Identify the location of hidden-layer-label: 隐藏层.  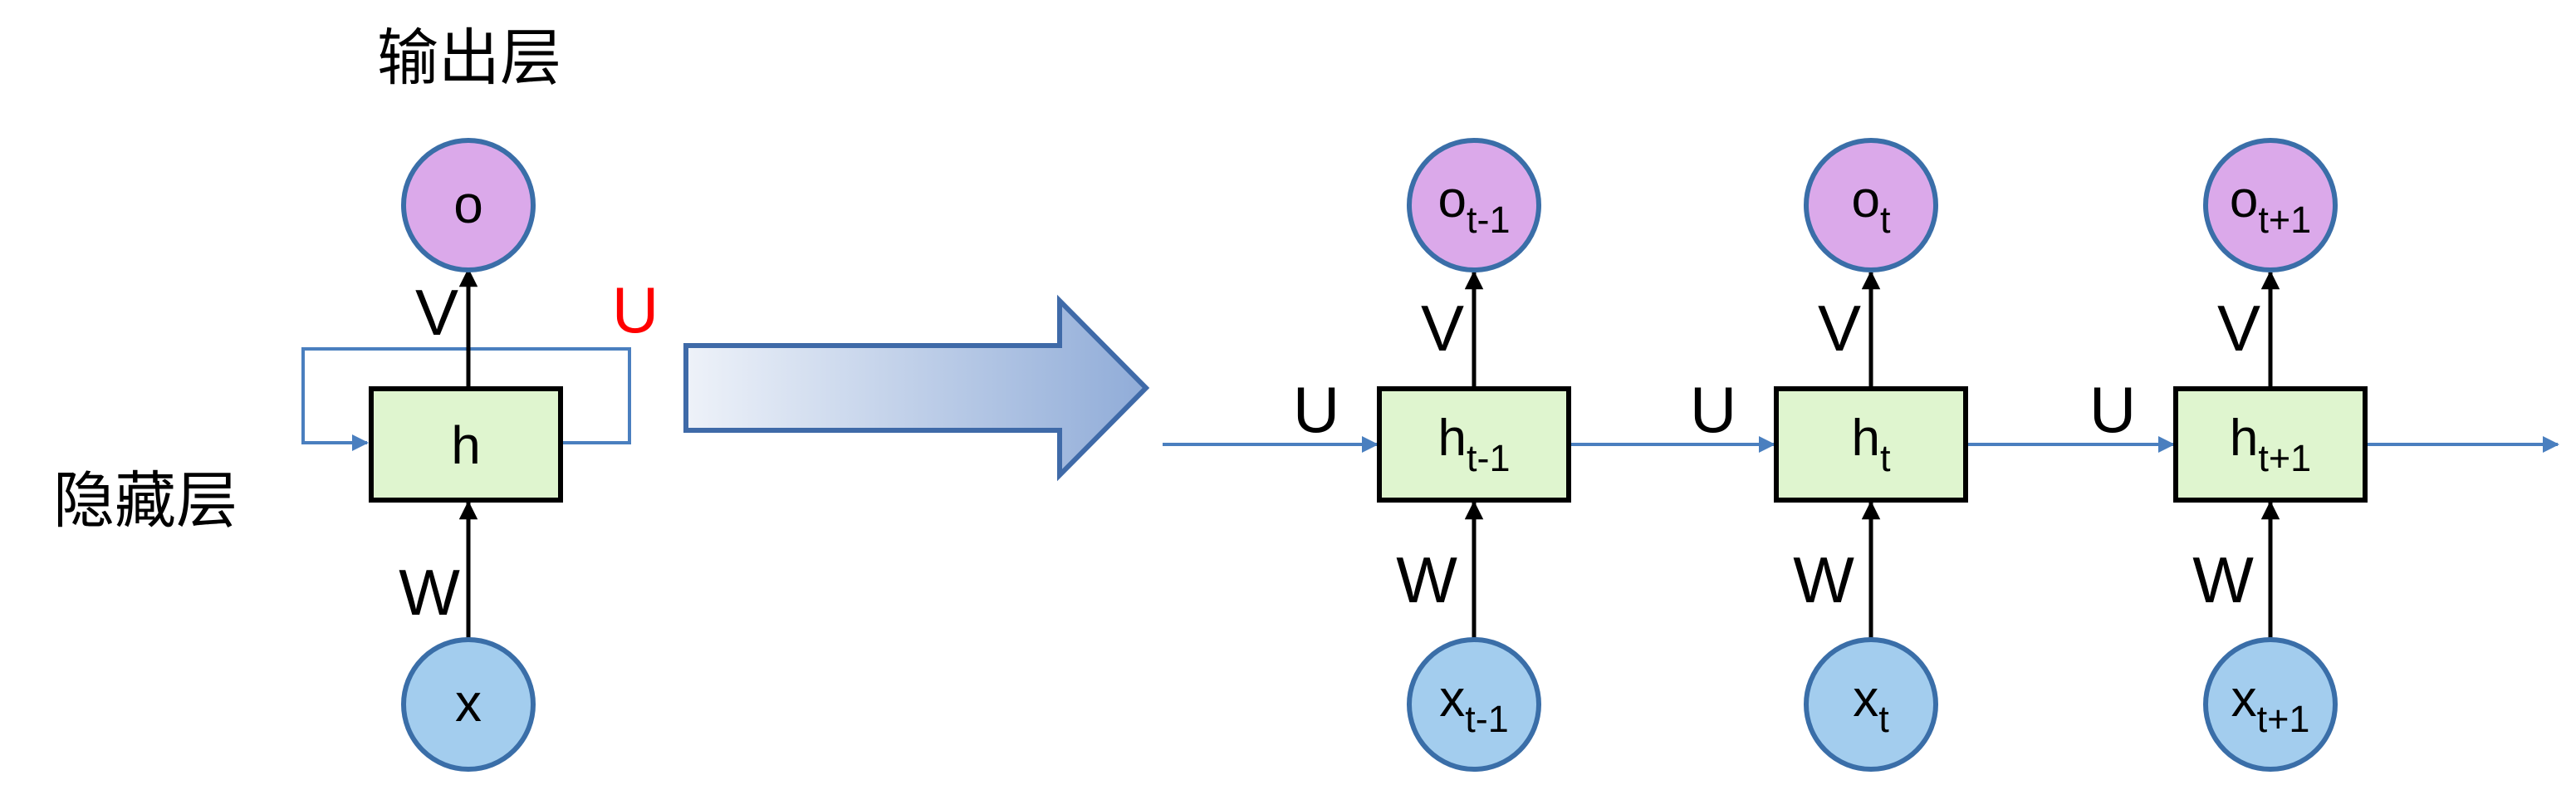
(146, 500).